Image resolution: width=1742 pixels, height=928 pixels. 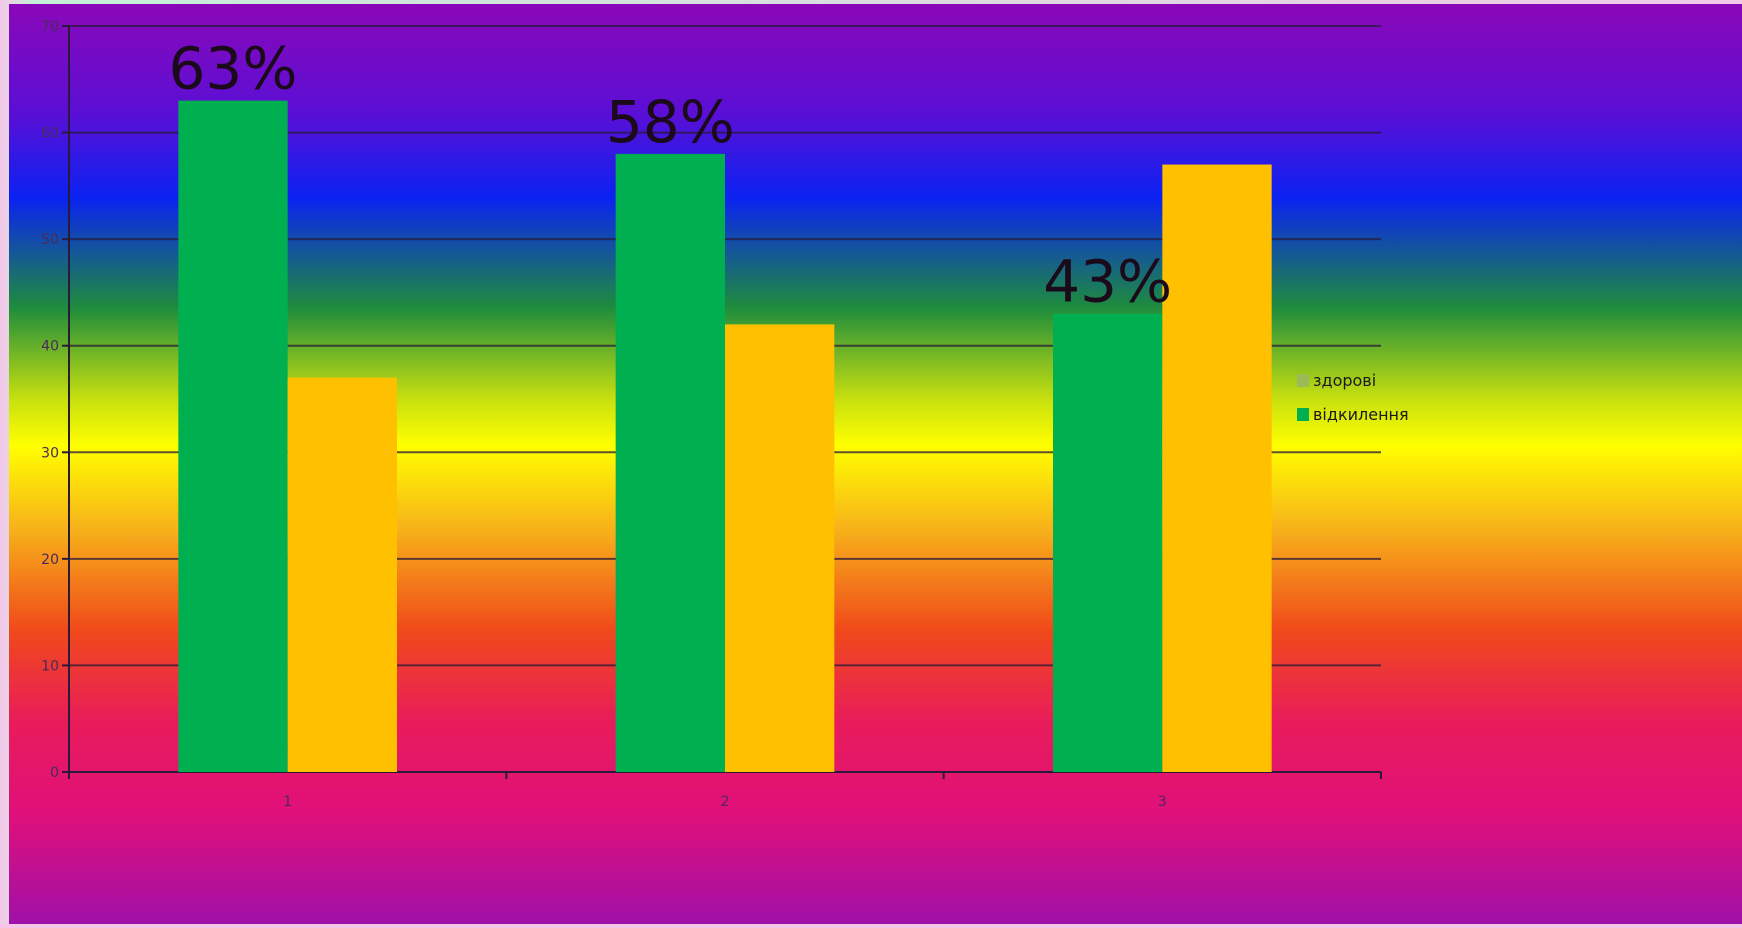 I want to click on data-label: 43%, so click(x=1107, y=282).